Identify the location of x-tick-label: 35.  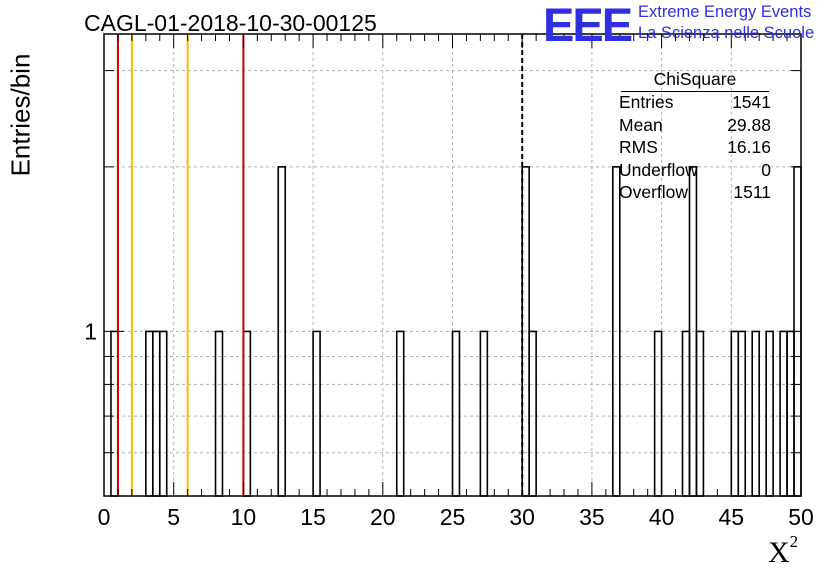
(592, 517).